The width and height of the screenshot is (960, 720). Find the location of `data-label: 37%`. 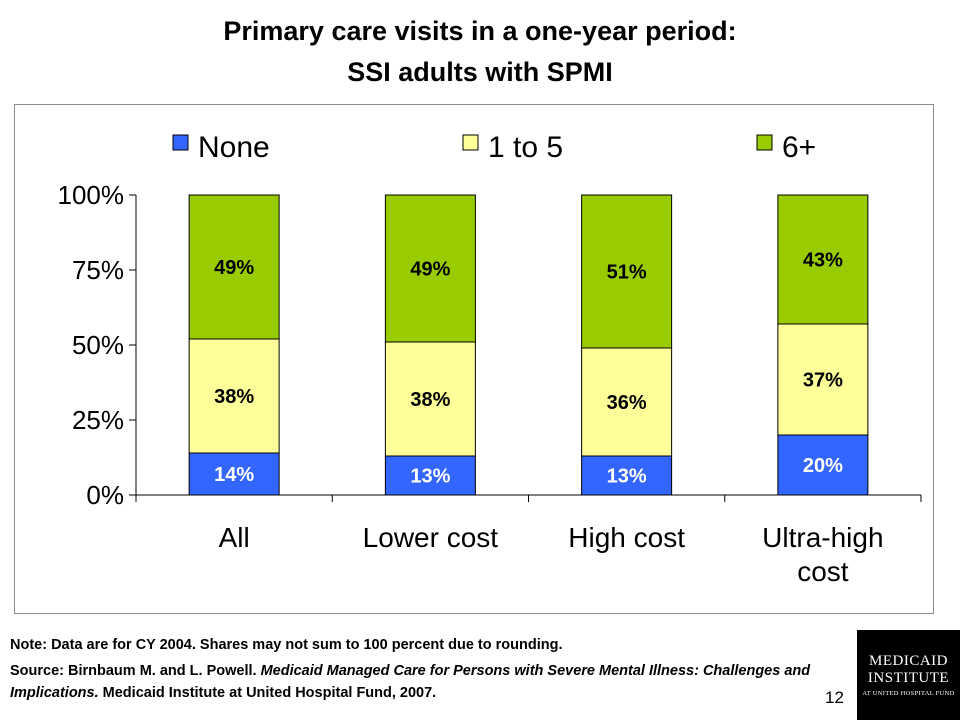

data-label: 37% is located at coordinates (823, 381).